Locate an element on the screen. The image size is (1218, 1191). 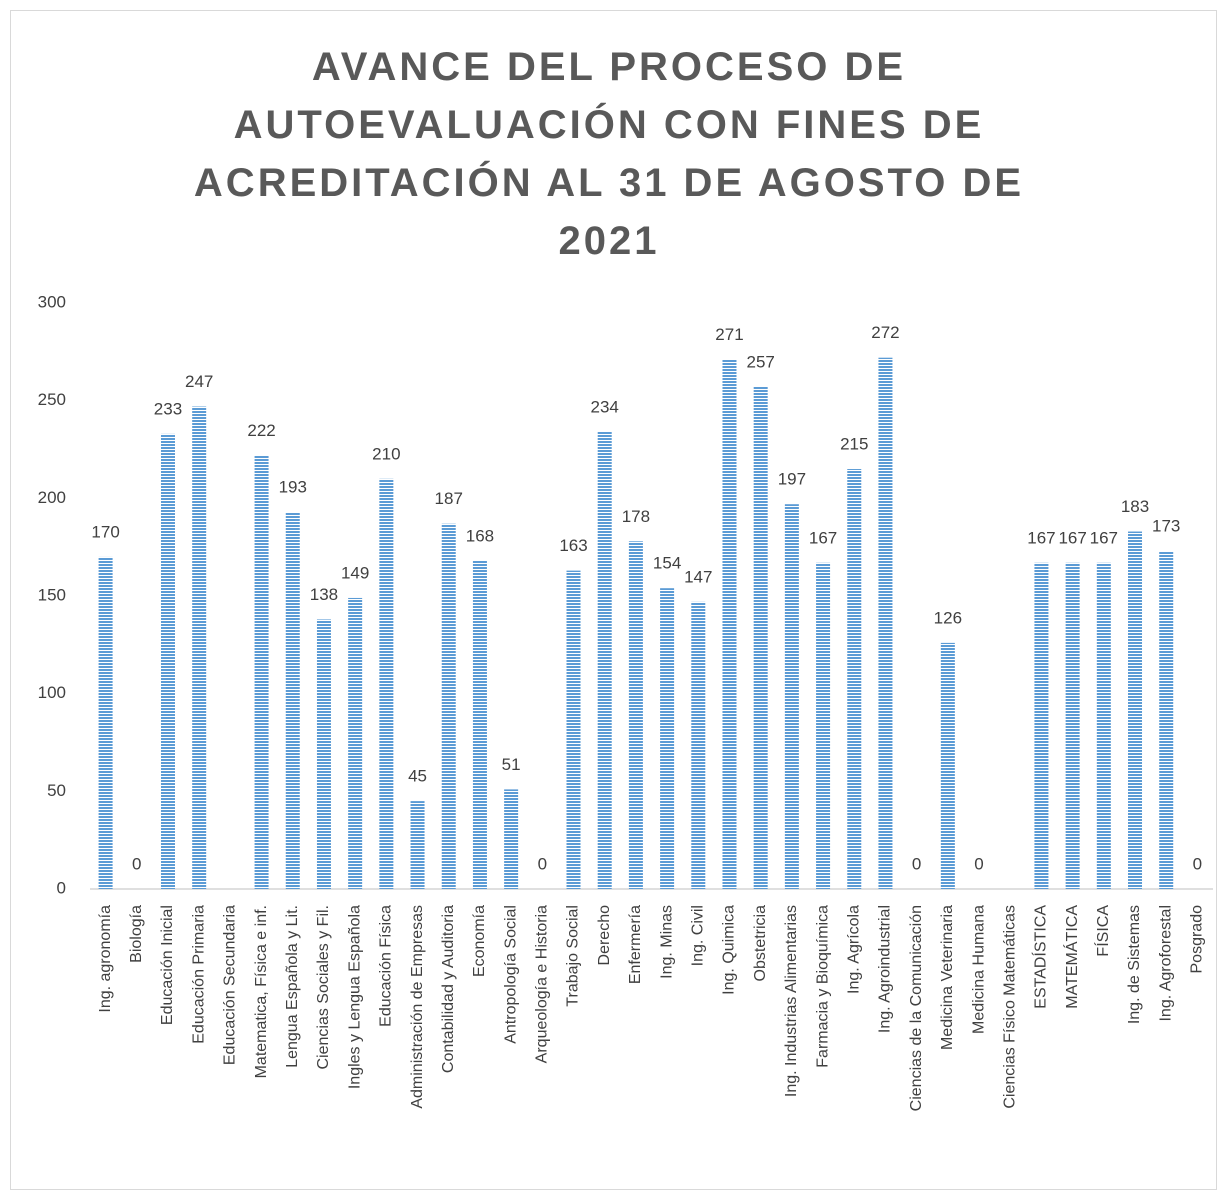
y-tick-label: 0 is located at coordinates (61, 887).